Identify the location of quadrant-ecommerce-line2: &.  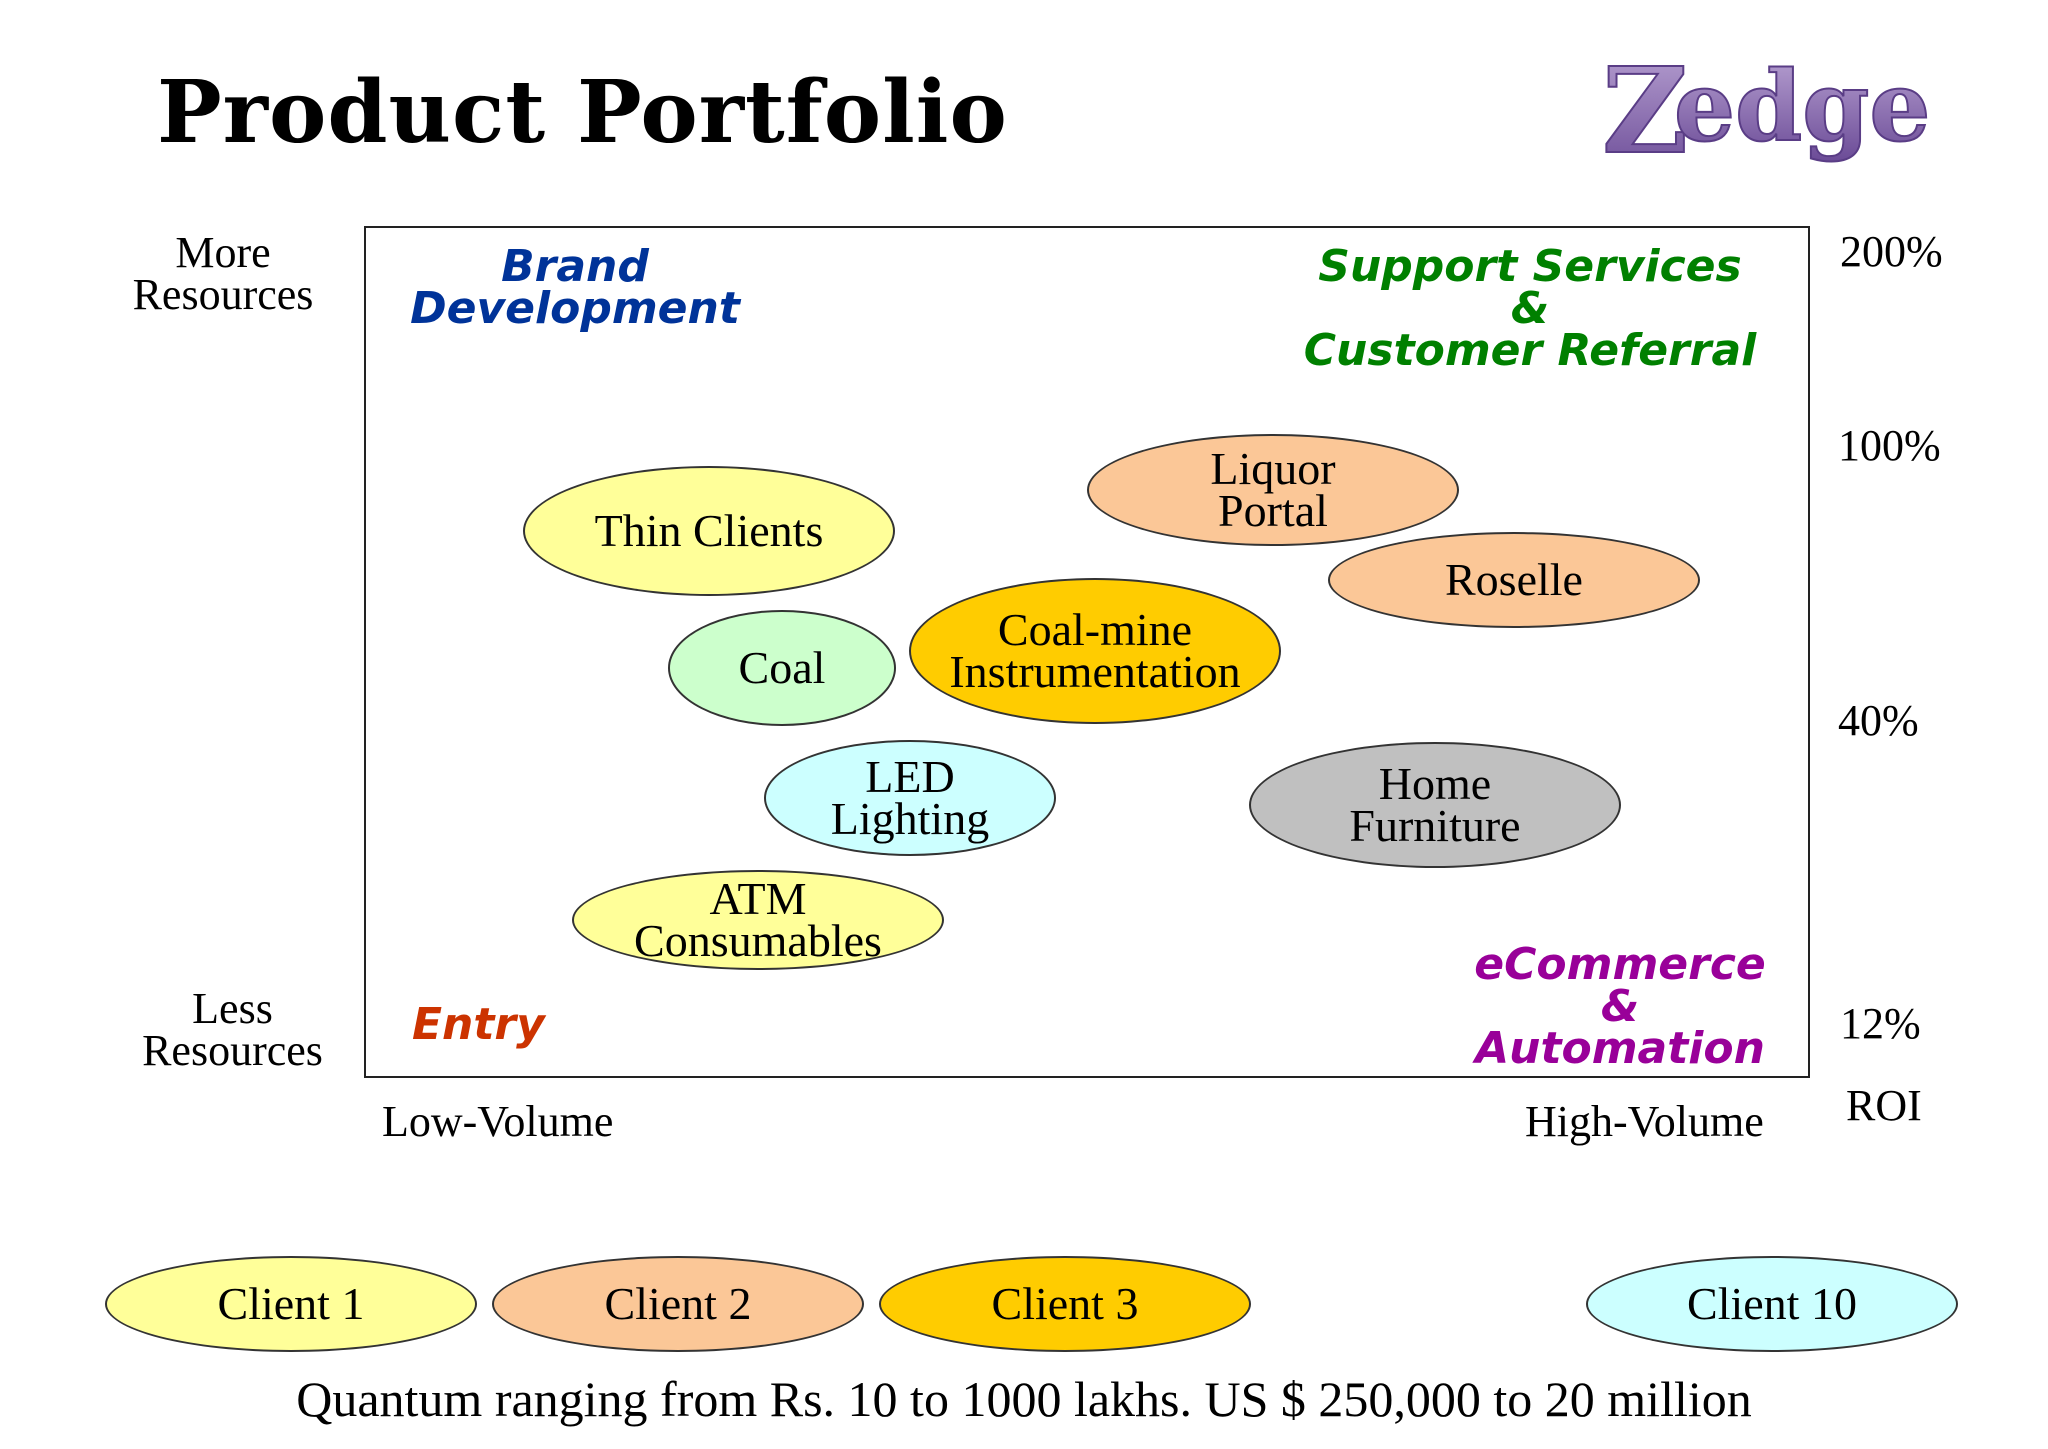
(1620, 1006).